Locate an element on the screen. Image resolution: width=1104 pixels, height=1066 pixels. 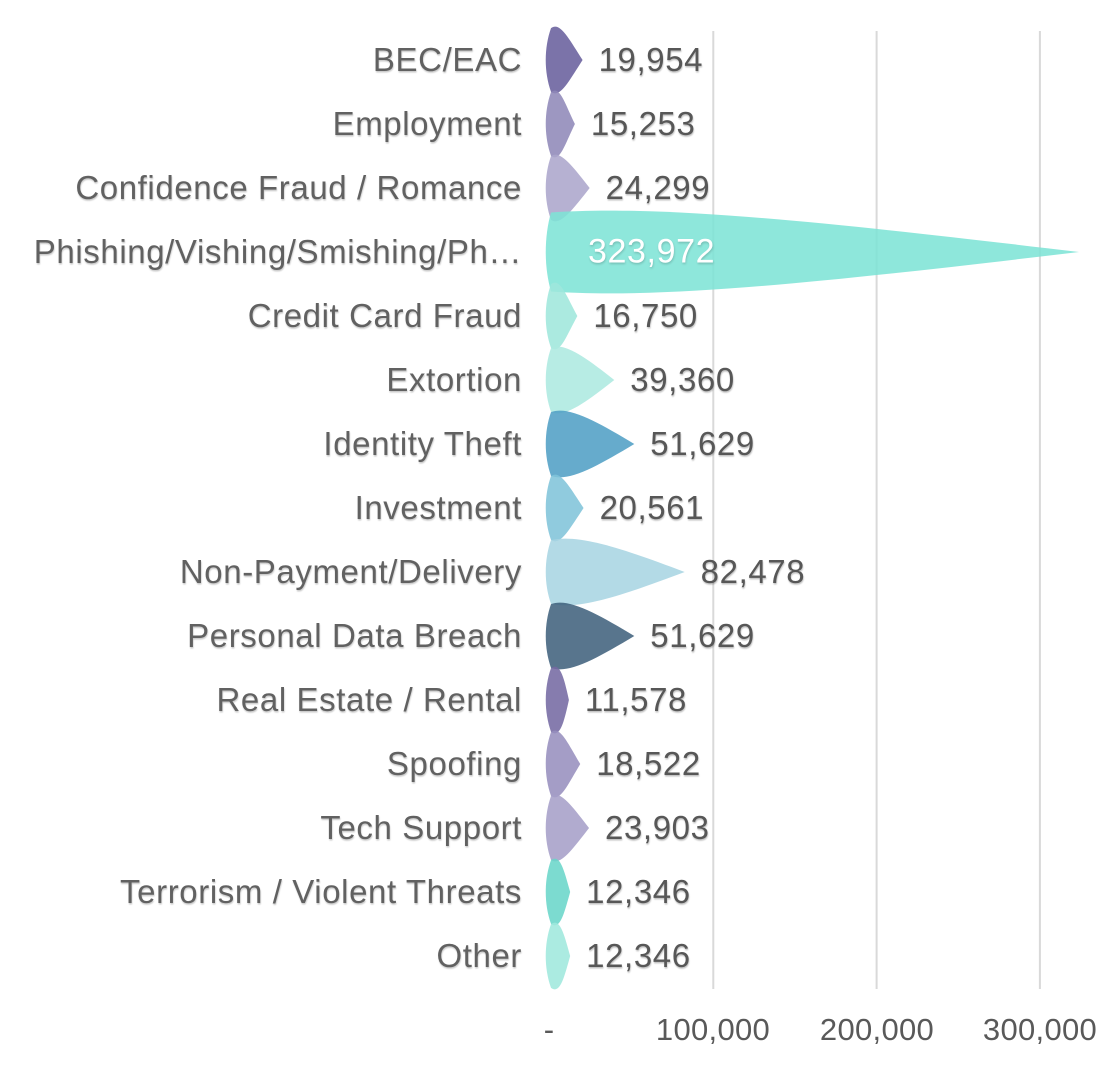
category-label: BEC/EAC is located at coordinates (447, 59).